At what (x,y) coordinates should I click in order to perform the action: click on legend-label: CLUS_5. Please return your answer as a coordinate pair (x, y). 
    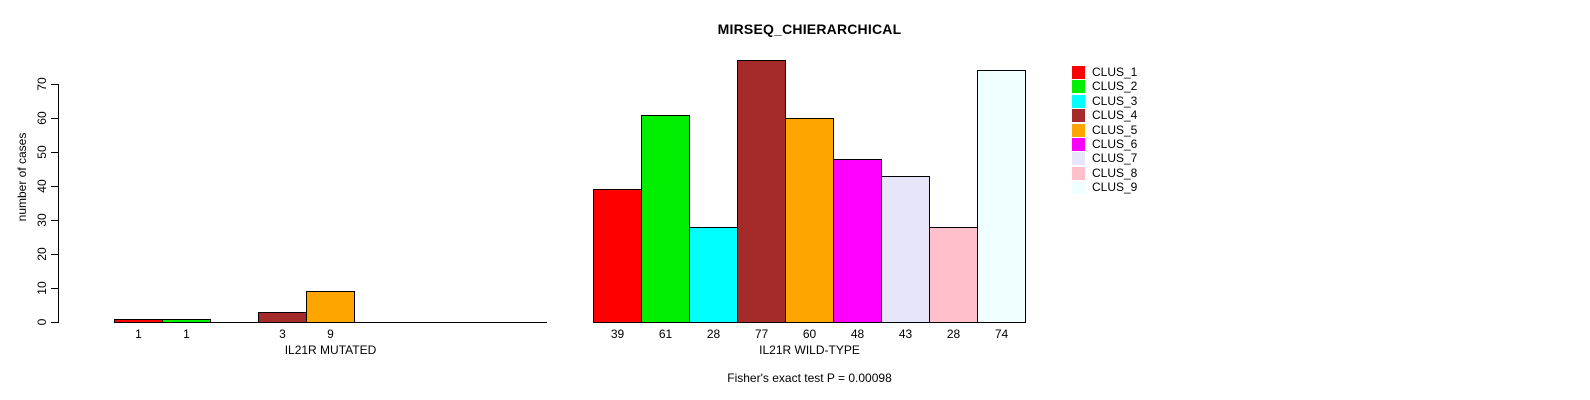
    Looking at the image, I should click on (1115, 130).